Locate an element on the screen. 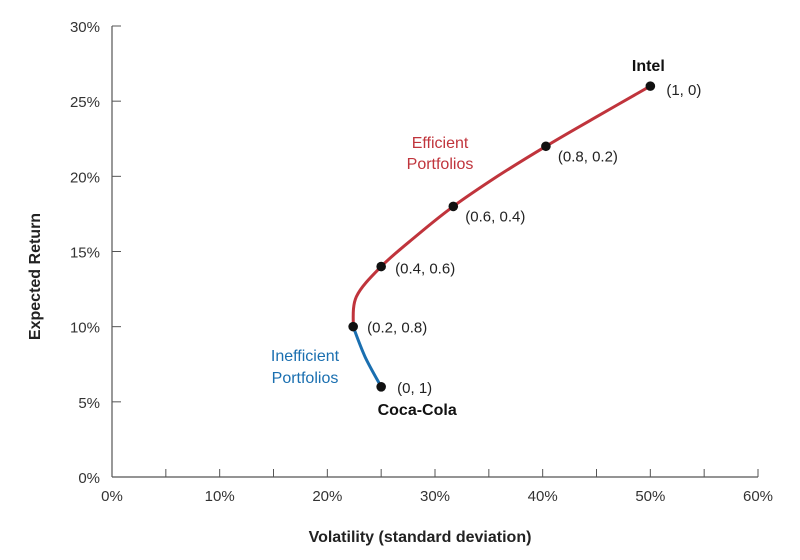 Image resolution: width=800 pixels, height=560 pixels. asset-label-coca-cola: Coca-Cola is located at coordinates (417, 410).